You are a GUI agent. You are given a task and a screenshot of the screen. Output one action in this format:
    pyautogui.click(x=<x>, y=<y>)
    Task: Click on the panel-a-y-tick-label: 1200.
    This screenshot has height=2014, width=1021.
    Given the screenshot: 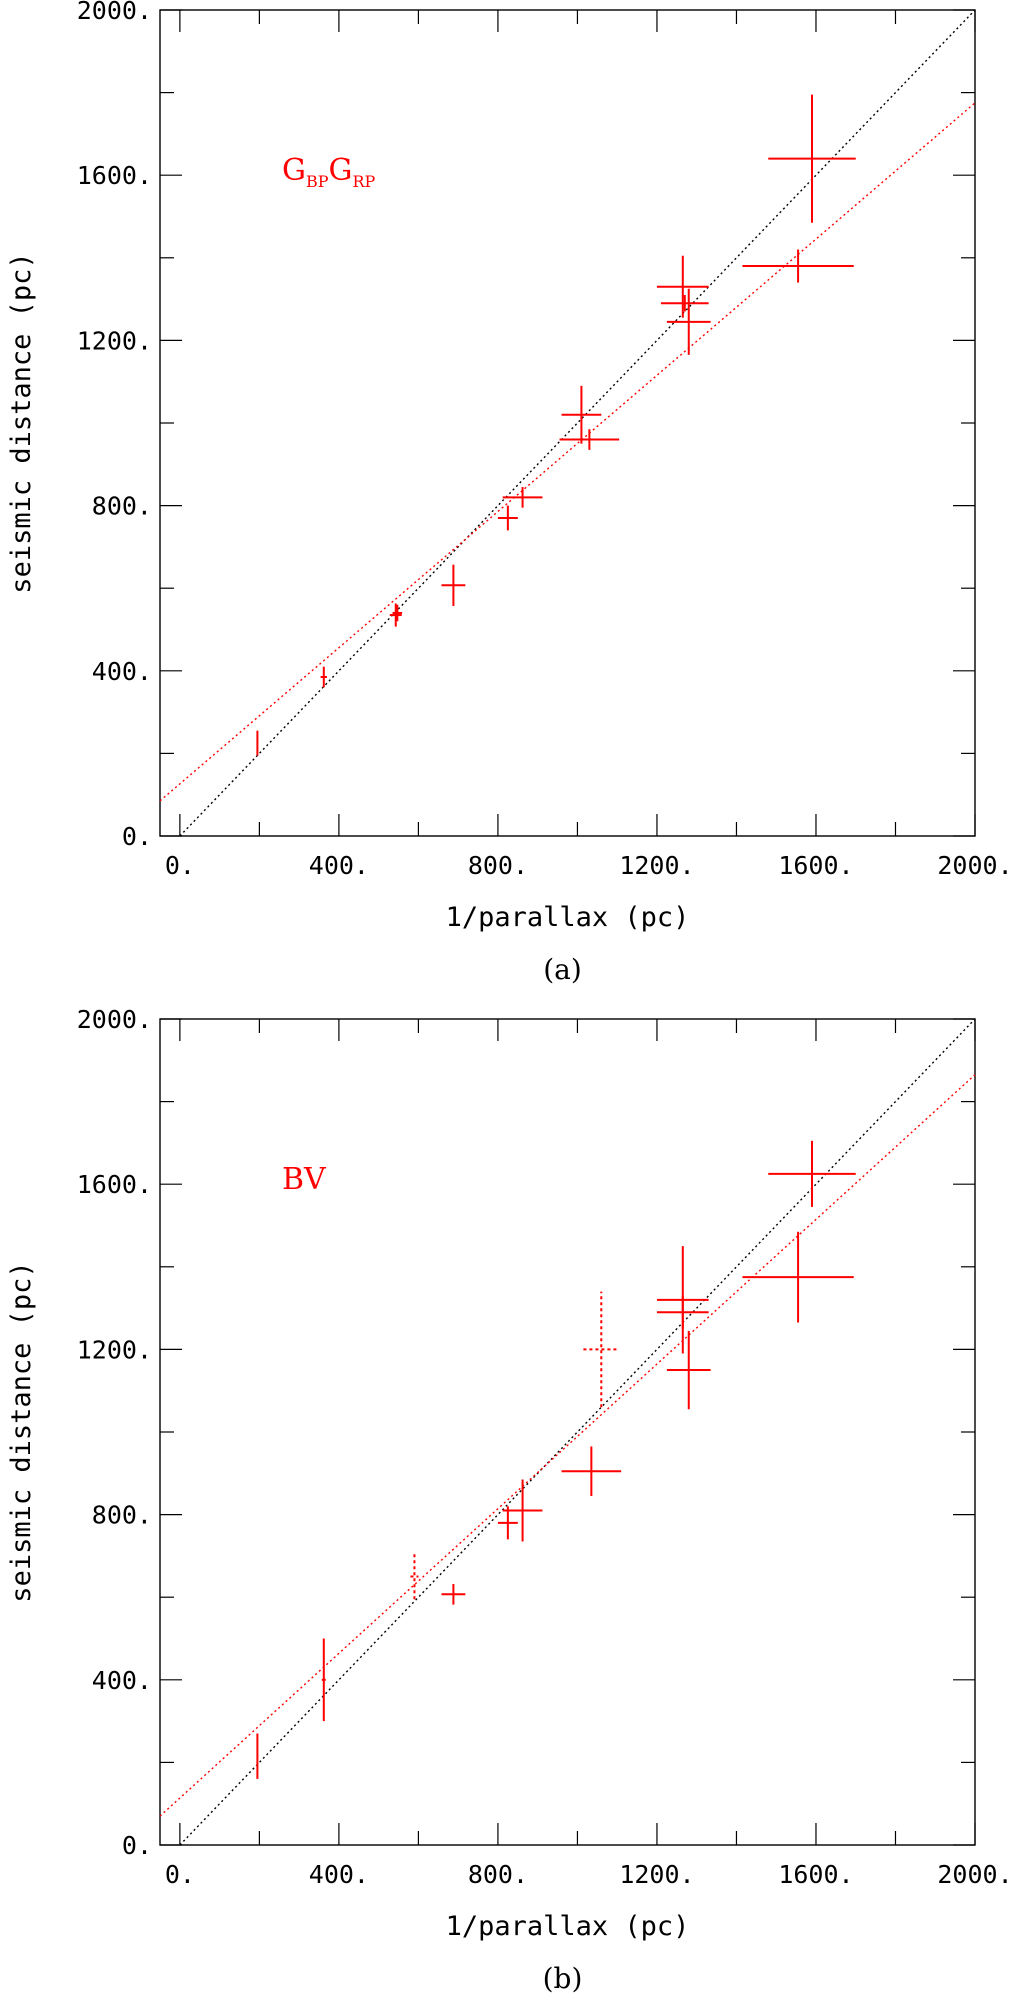 What is the action you would take?
    pyautogui.click(x=114, y=340)
    